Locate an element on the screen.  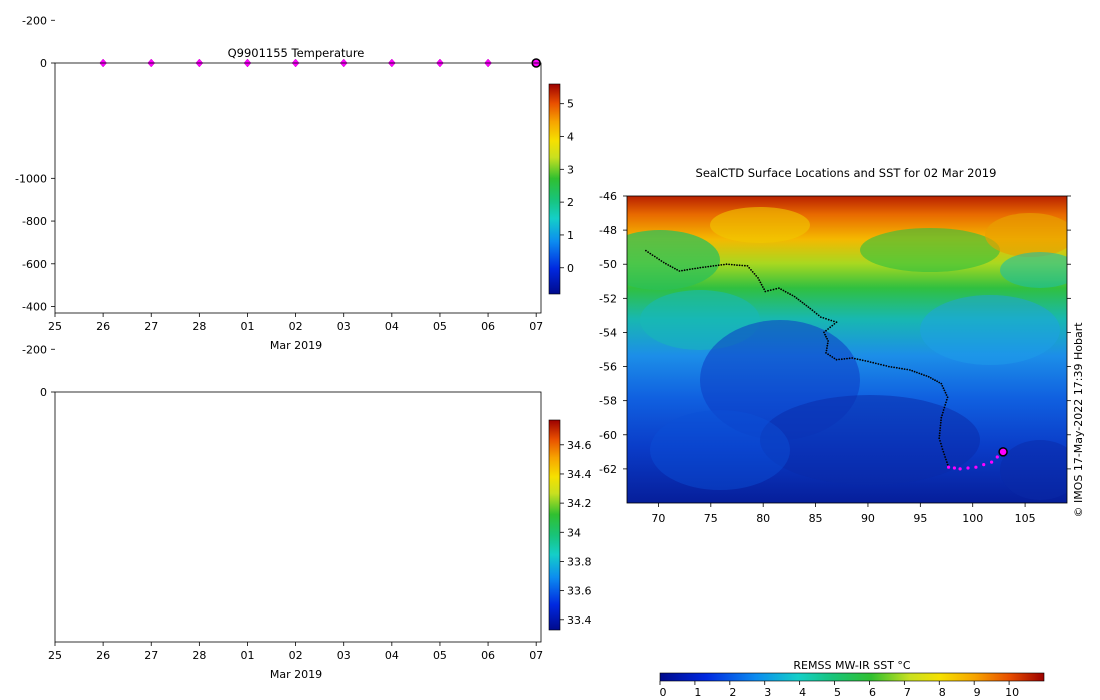
map-longitude-axis: 70 75 80 85 90 95 100 105 is located at coordinates (843, 514).